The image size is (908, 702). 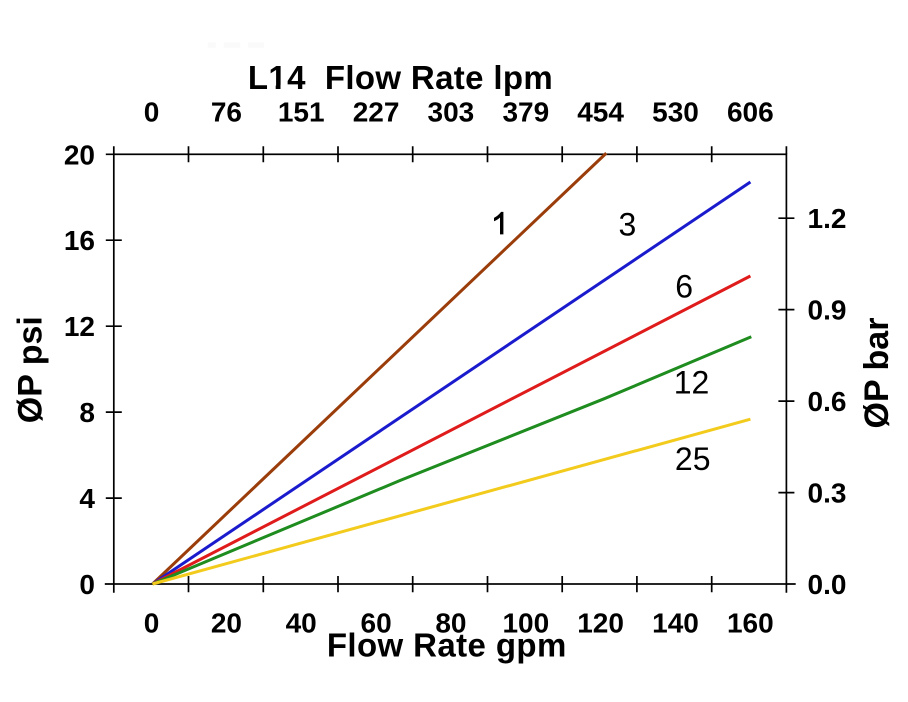 What do you see at coordinates (31, 369) in the screenshot?
I see `svg-text: ØP psi` at bounding box center [31, 369].